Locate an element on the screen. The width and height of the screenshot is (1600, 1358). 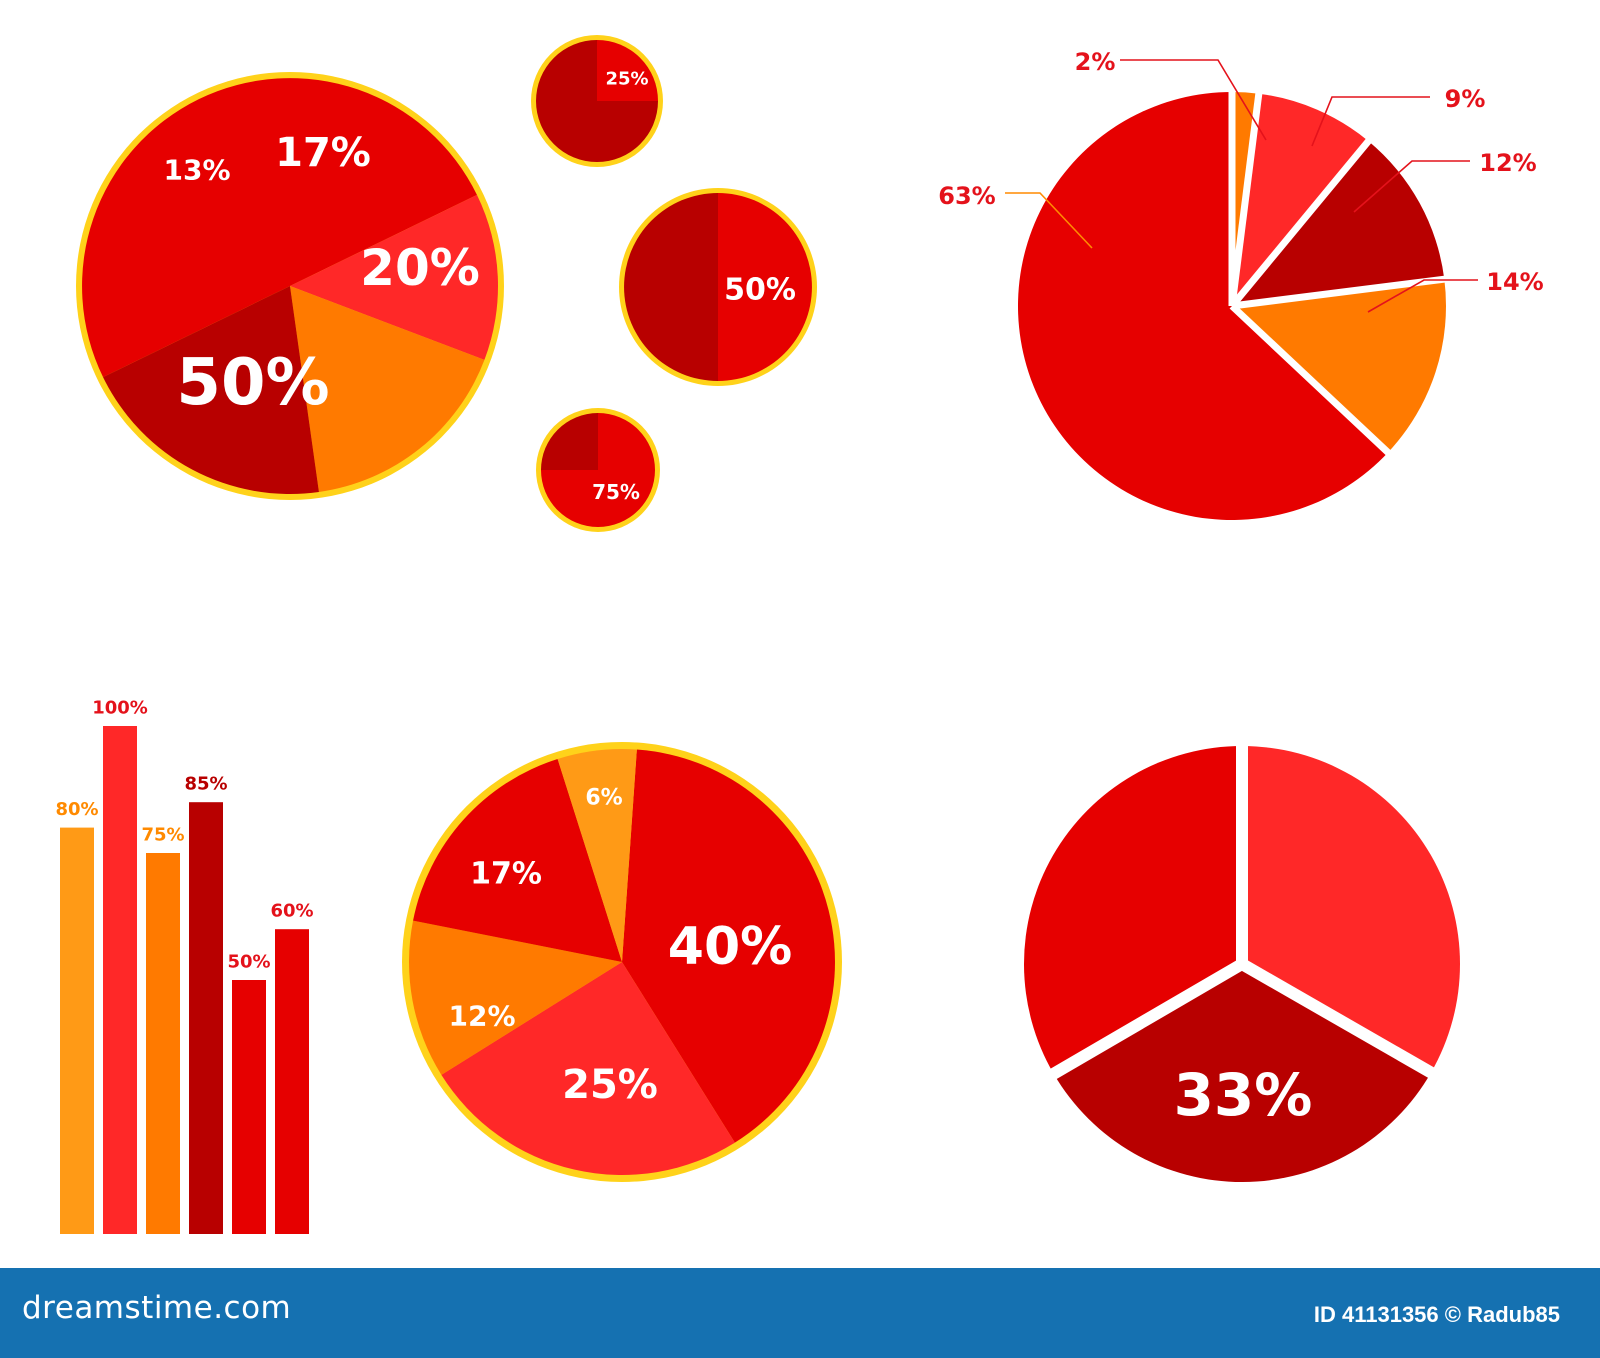
pie-chart-1: 50% 13% 17% 20% is located at coordinates (290, 286).